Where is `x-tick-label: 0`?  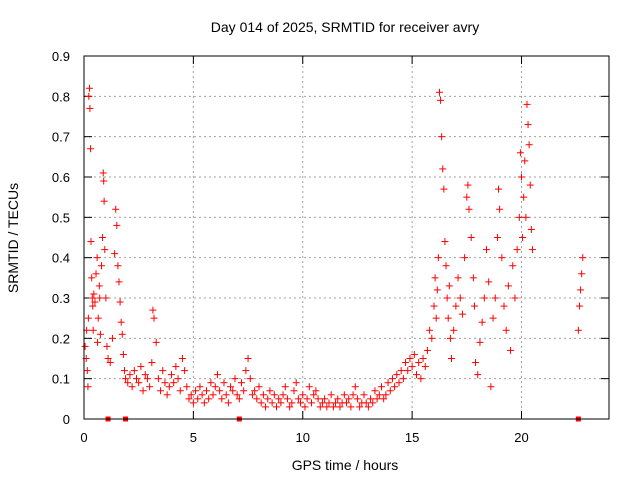 x-tick-label: 0 is located at coordinates (83, 437).